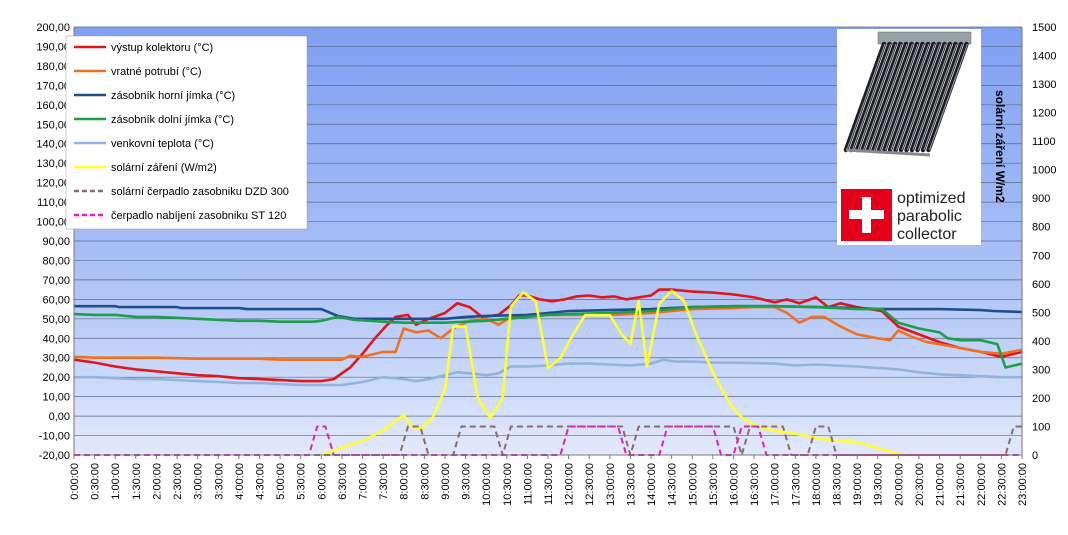  What do you see at coordinates (673, 484) in the screenshot?
I see `x-tick-label: 14:30:00` at bounding box center [673, 484].